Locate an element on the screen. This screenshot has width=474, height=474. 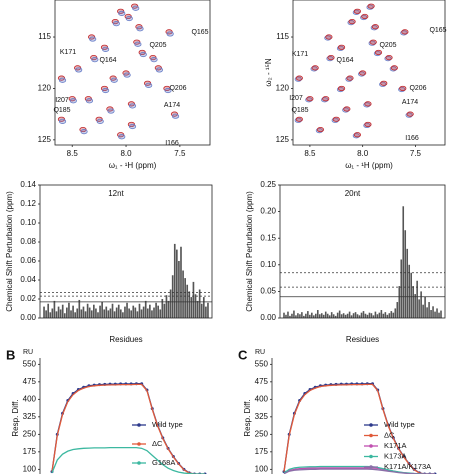
y-axis-label: ω₂ - ¹⁵N is located at coordinates (268, 72).